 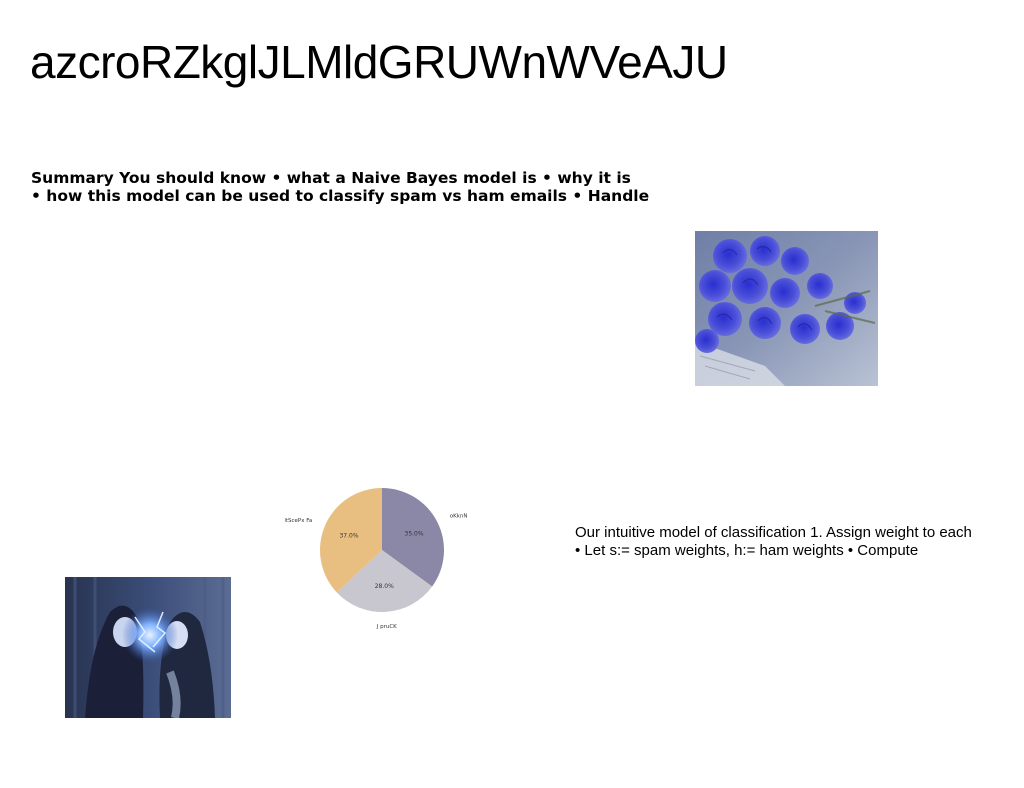 What do you see at coordinates (459, 516) in the screenshot?
I see `pie-category-label: oKknN` at bounding box center [459, 516].